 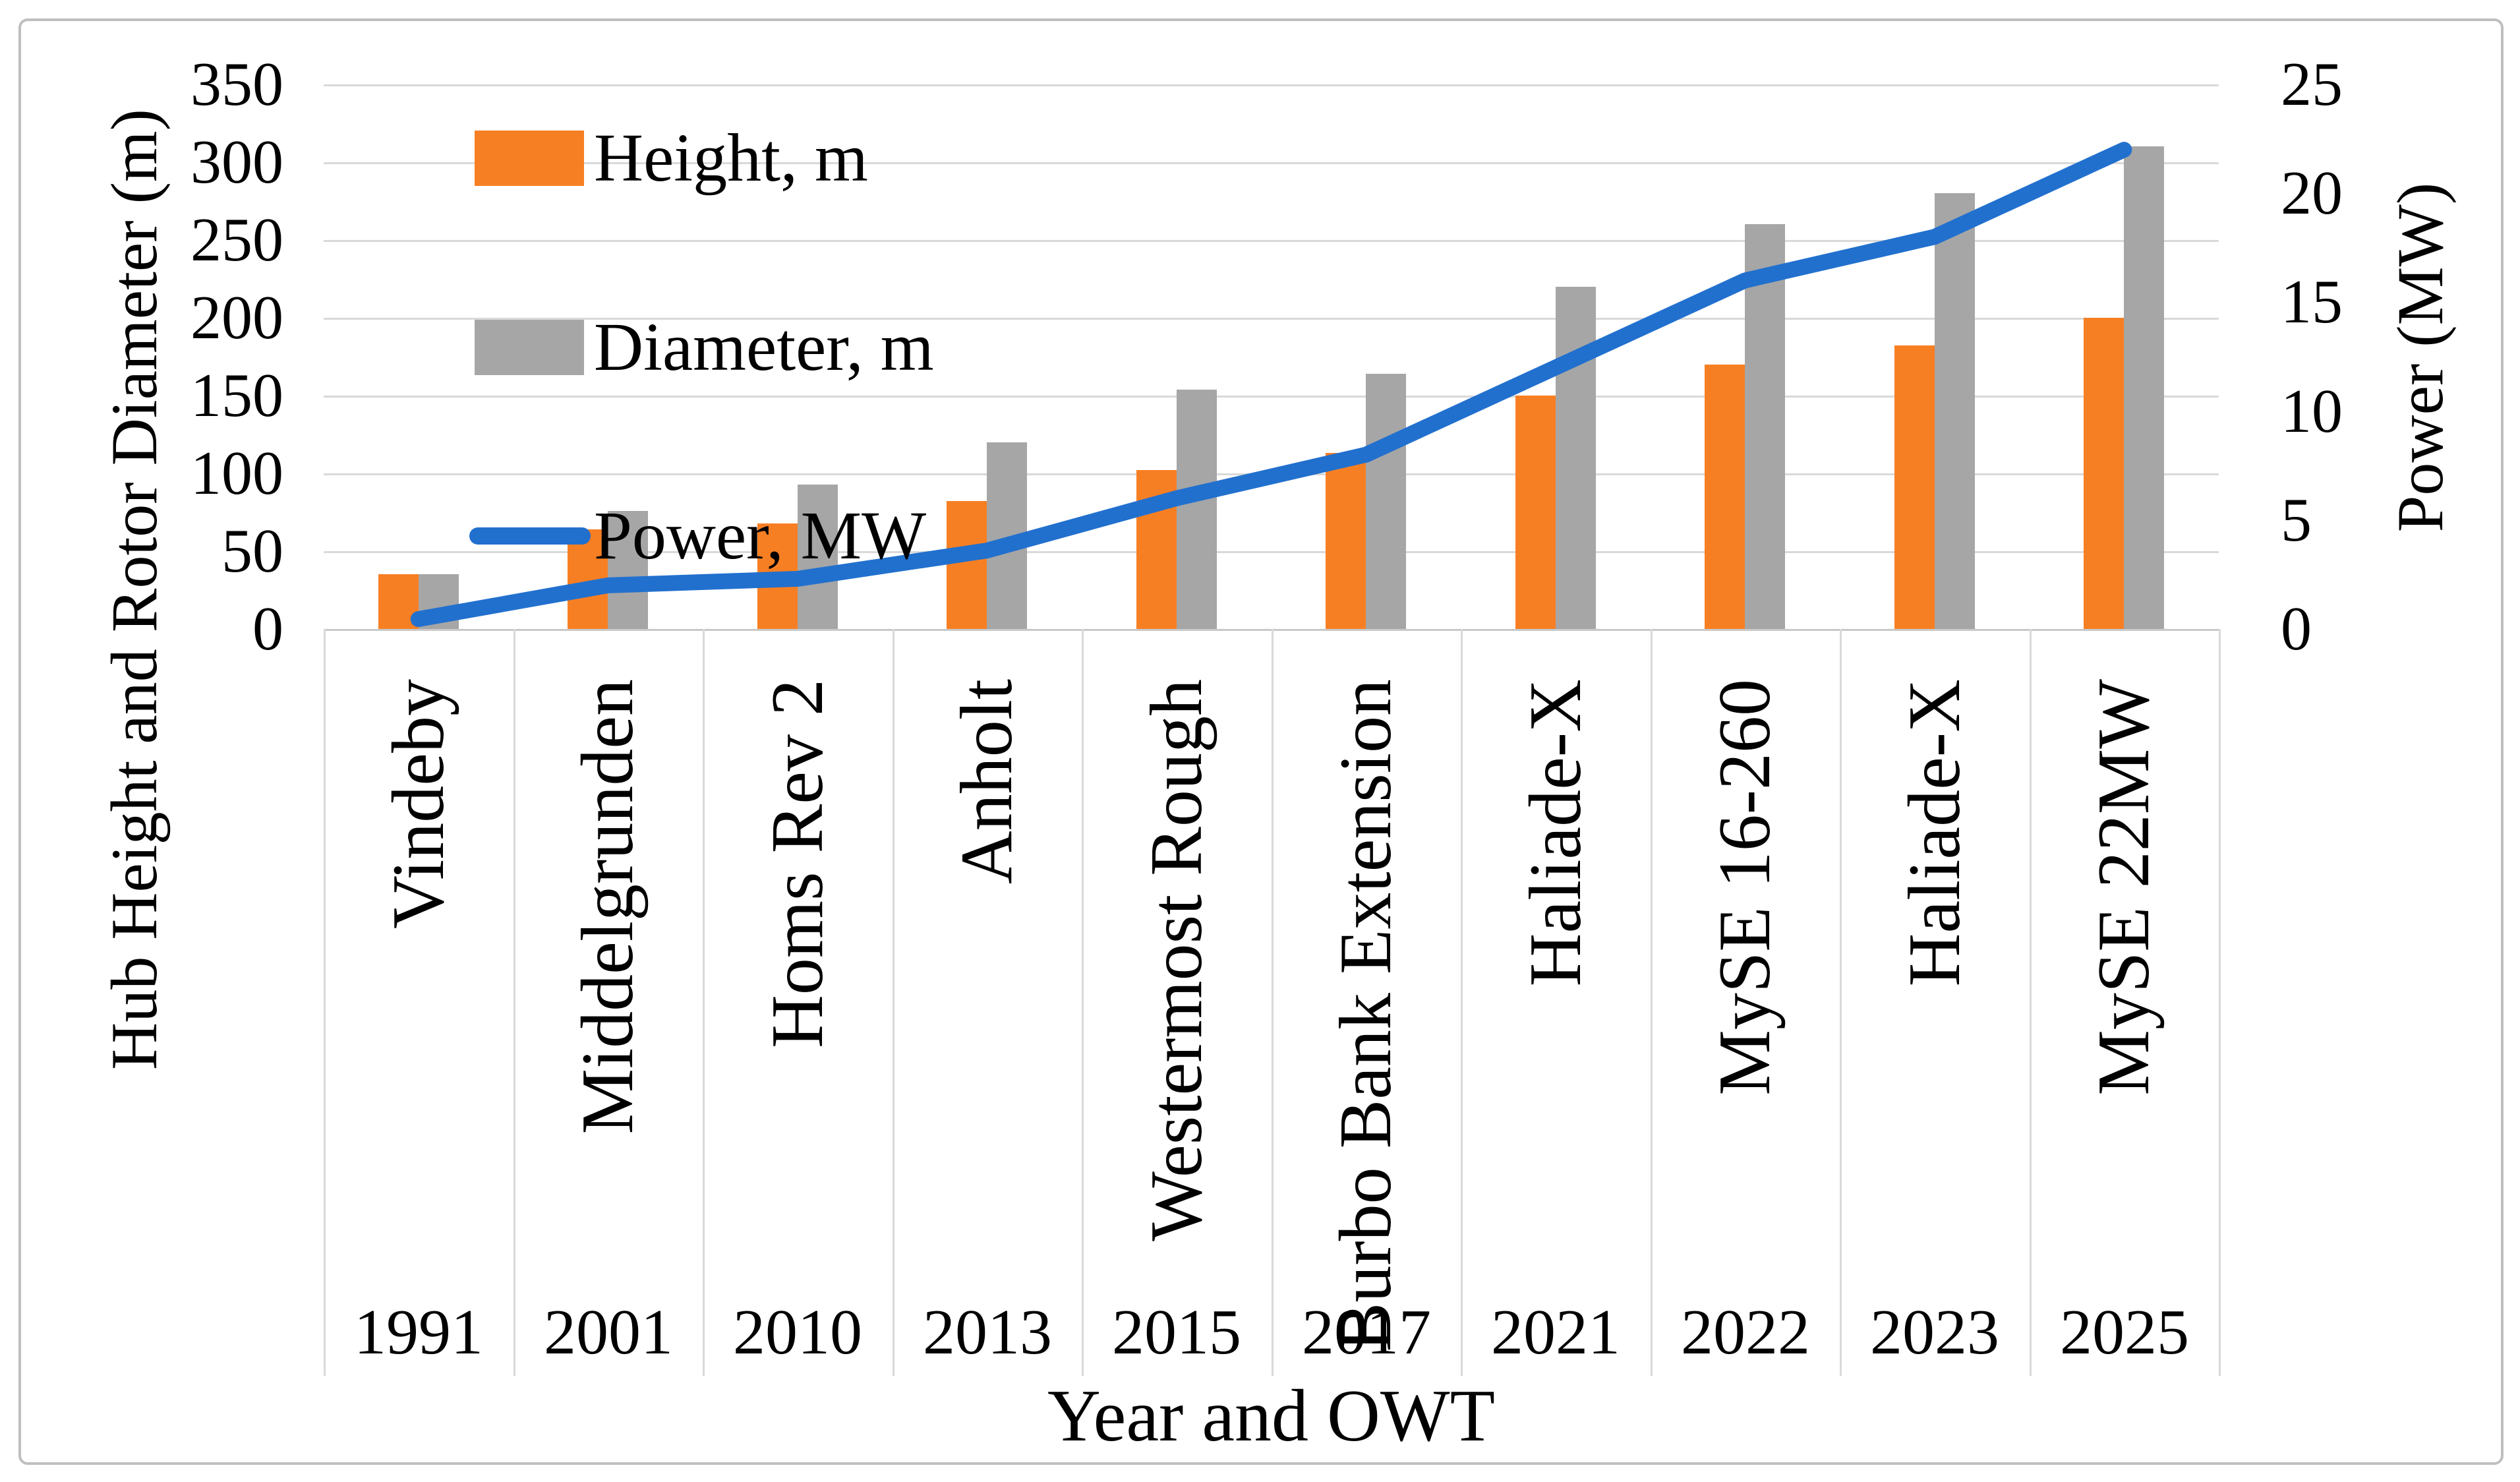 I want to click on legend-label-power: Power, MW, so click(x=760, y=536).